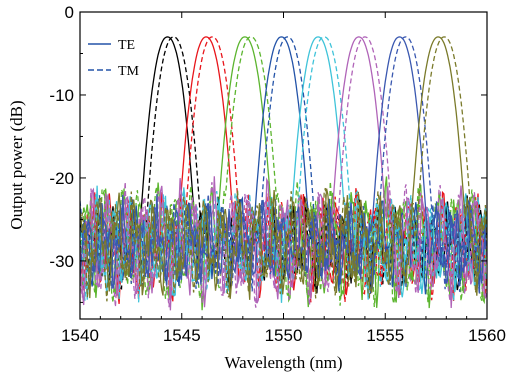 The height and width of the screenshot is (381, 509). I want to click on x-tick-label: 1545, so click(182, 335).